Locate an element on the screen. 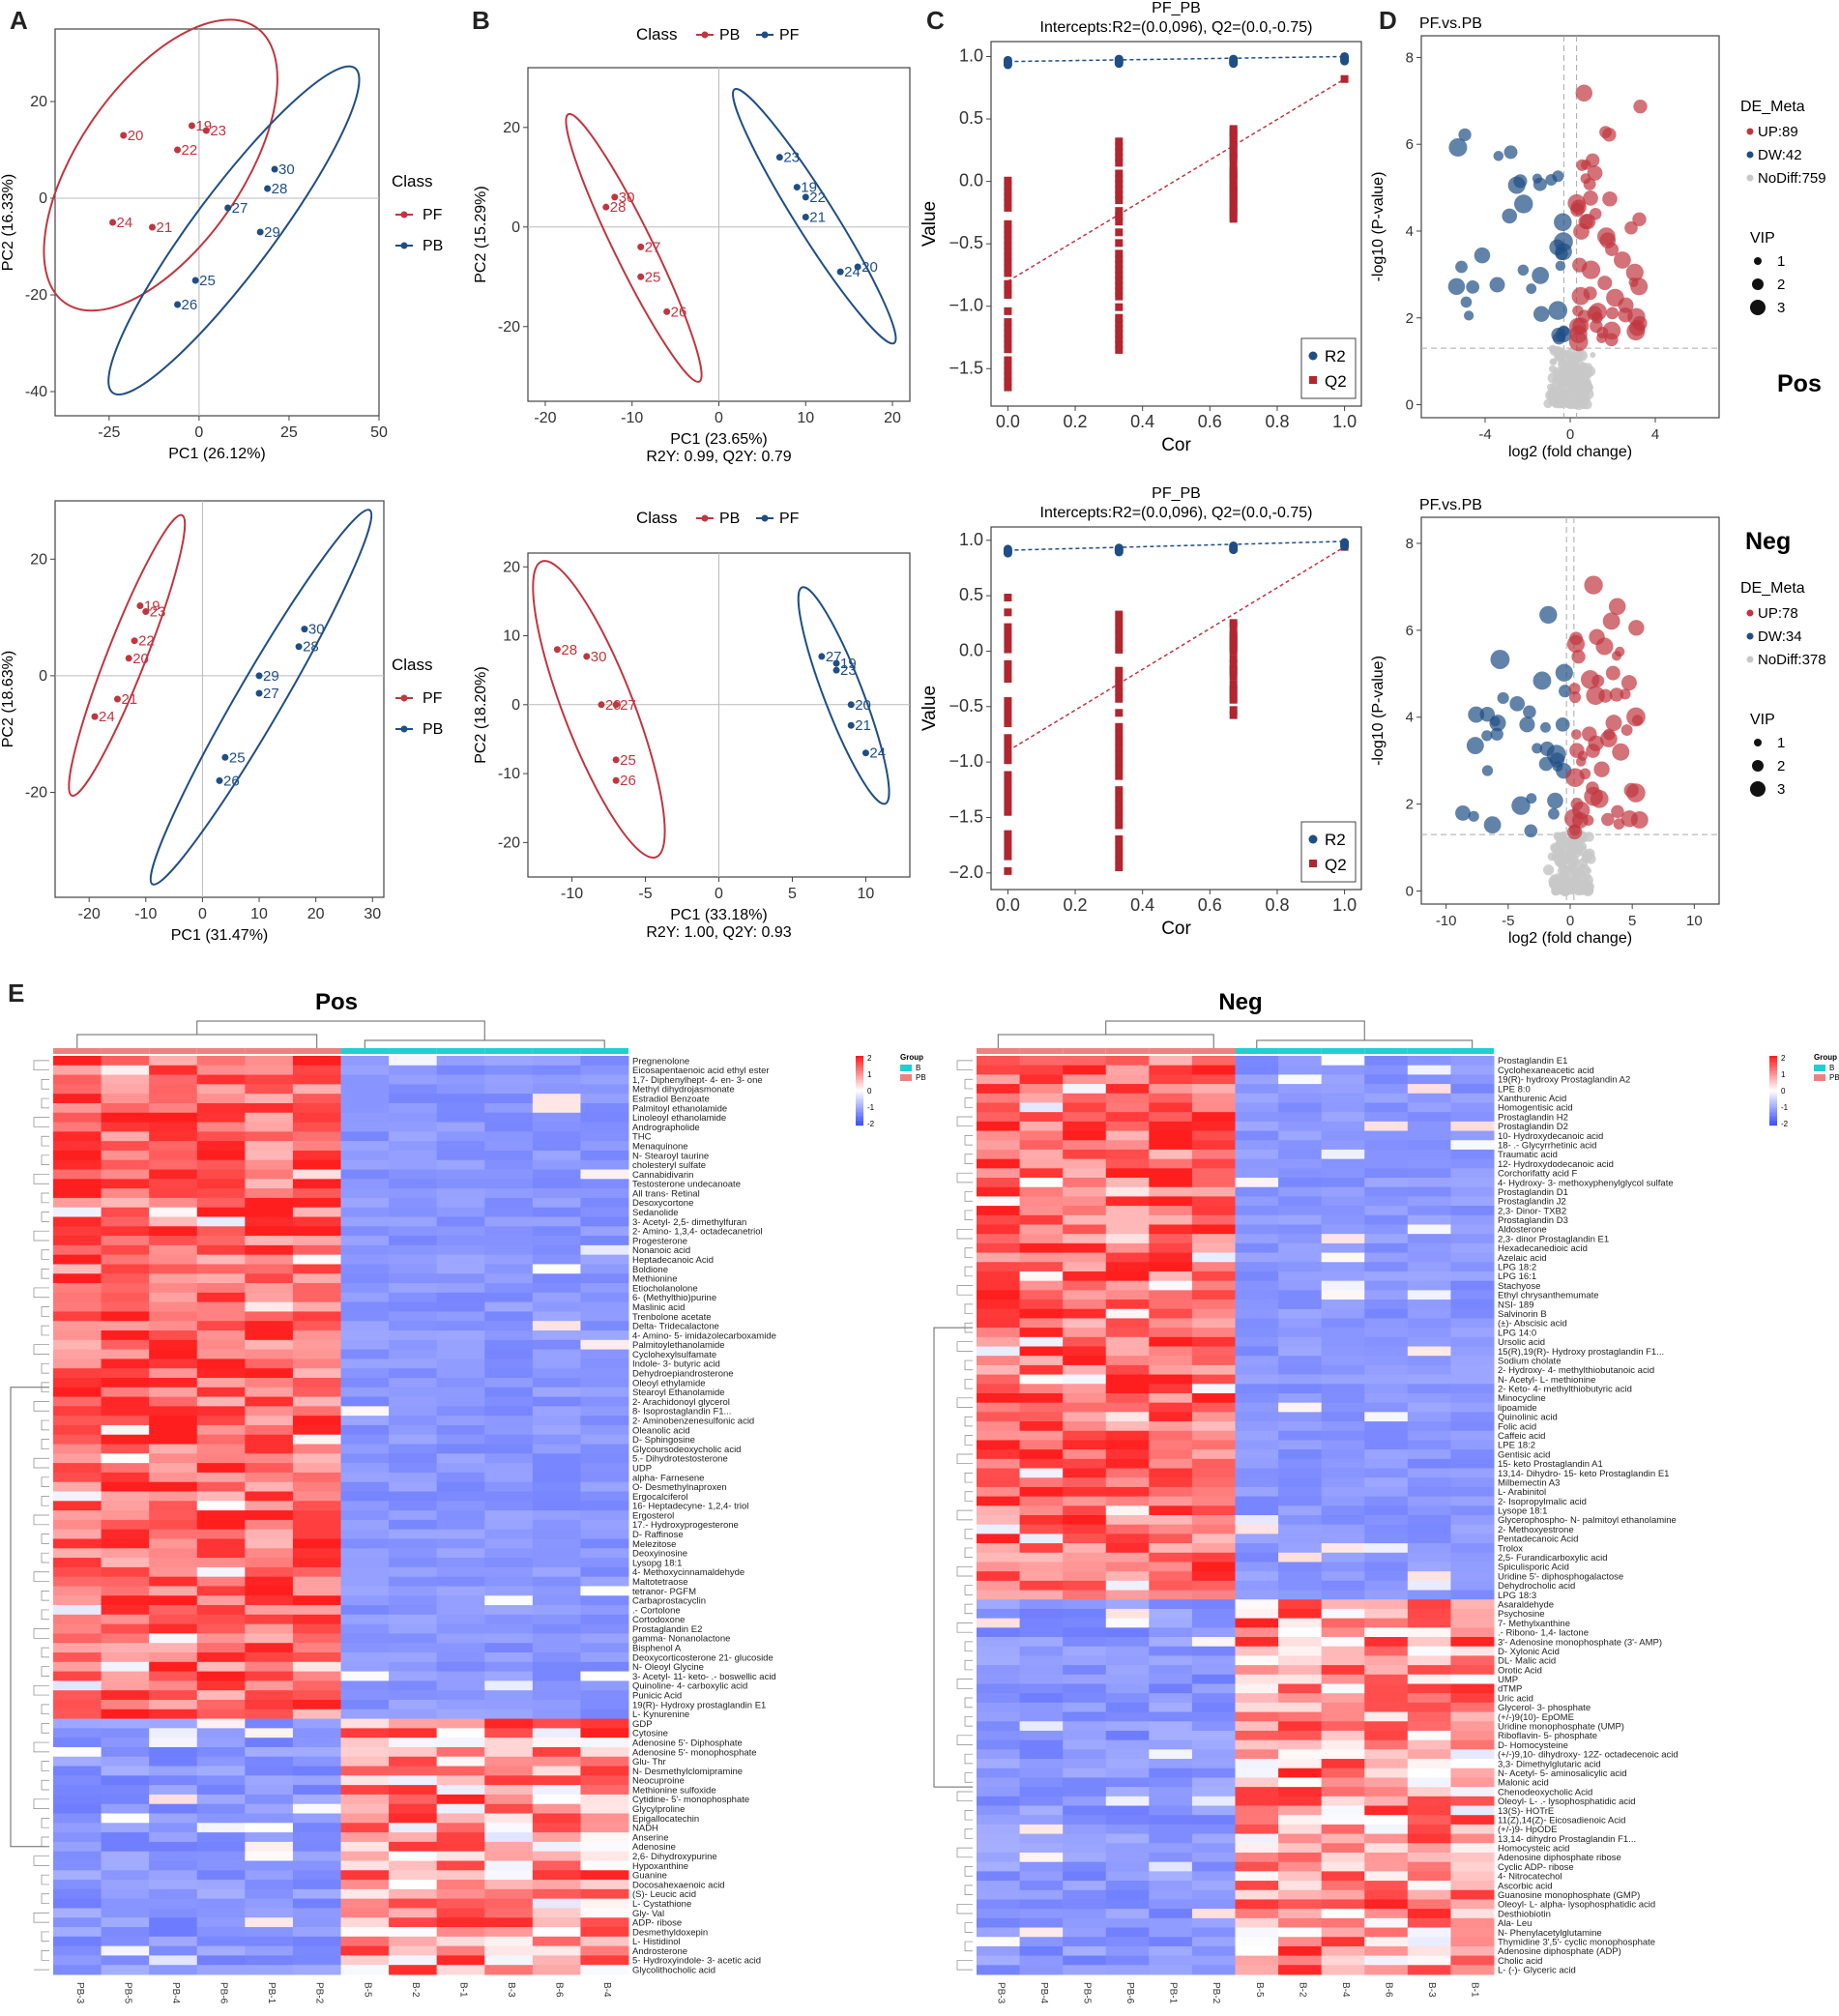  heatmap-title: Neg is located at coordinates (1240, 1002).